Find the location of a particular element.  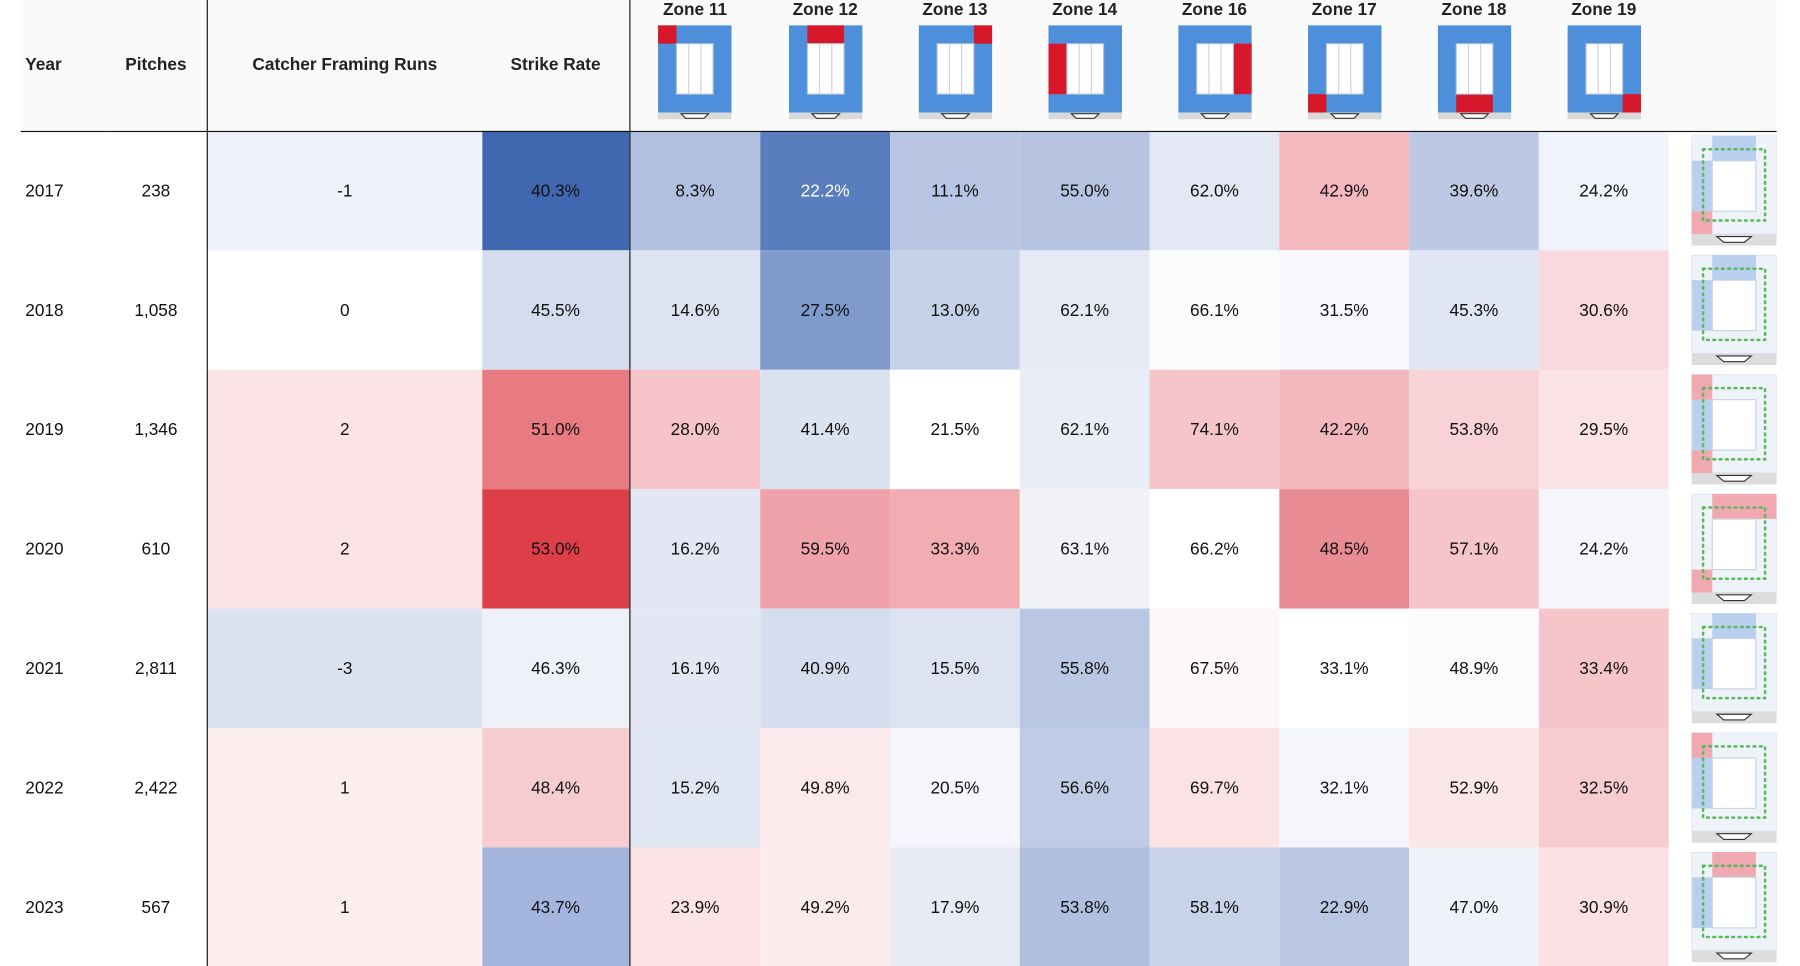

zone-cell: 33.4% is located at coordinates (1603, 668).